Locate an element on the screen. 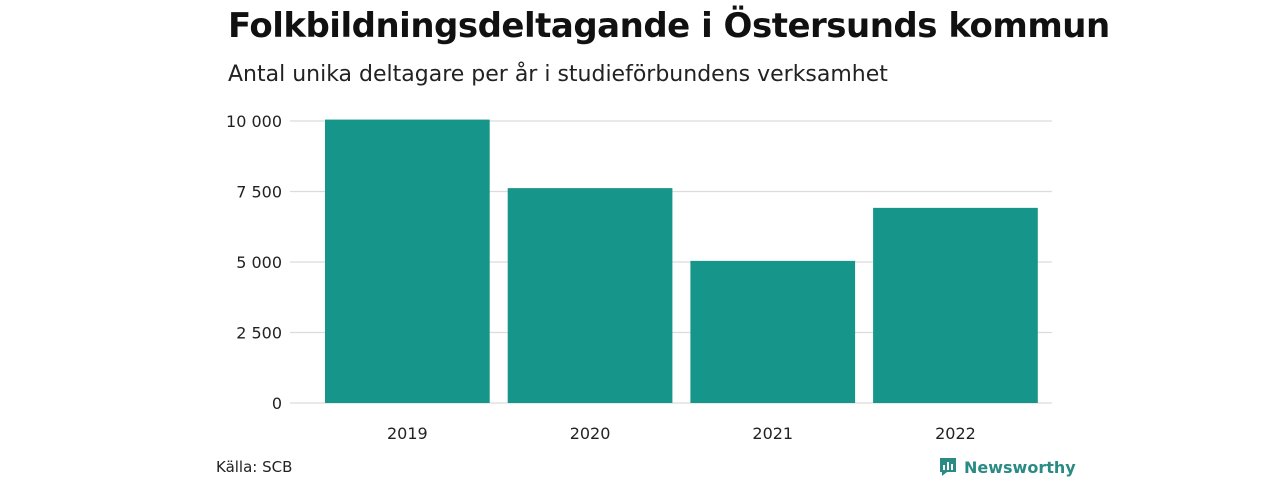 The height and width of the screenshot is (480, 1280). y-tick-label: 2 500 is located at coordinates (259, 333).